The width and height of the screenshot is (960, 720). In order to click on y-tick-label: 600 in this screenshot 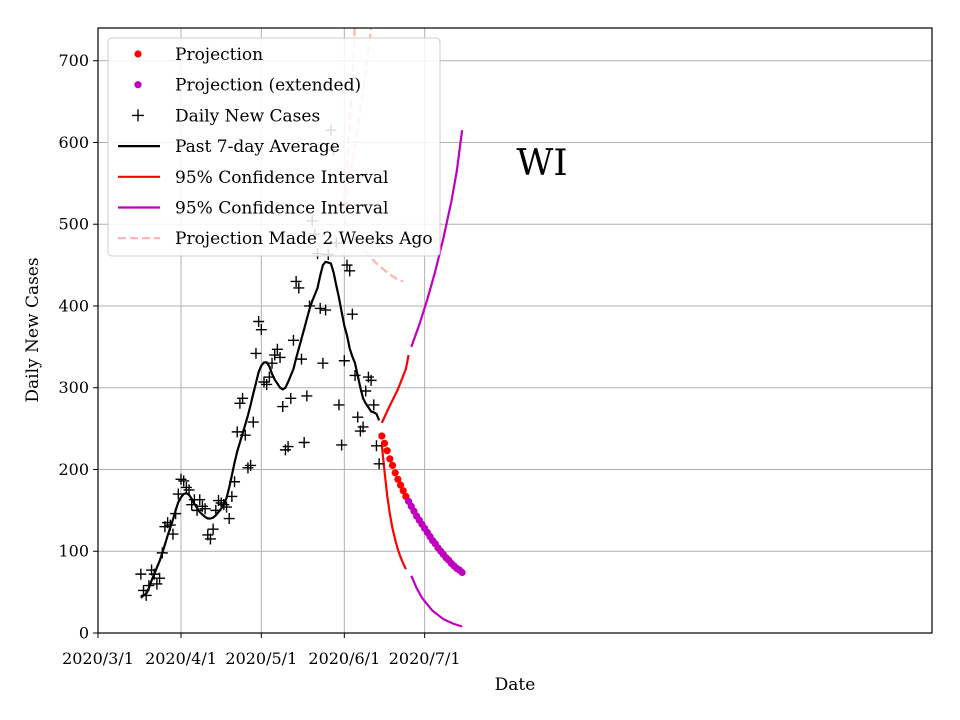, I will do `click(73, 142)`.